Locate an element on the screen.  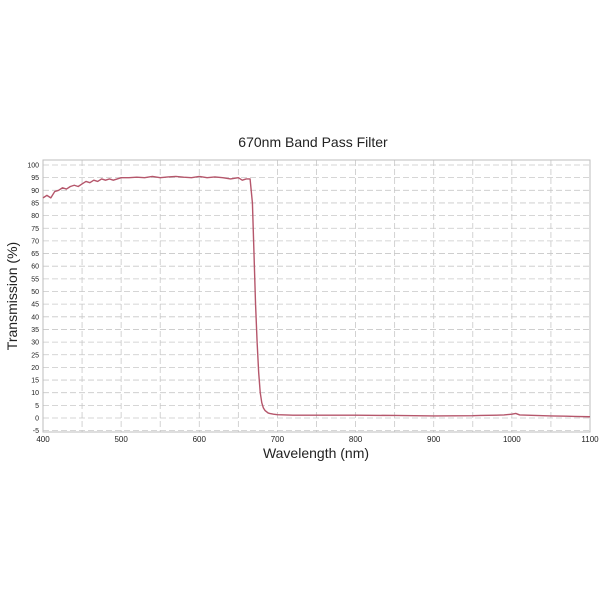
y-tick-label: 100 is located at coordinates (33, 166).